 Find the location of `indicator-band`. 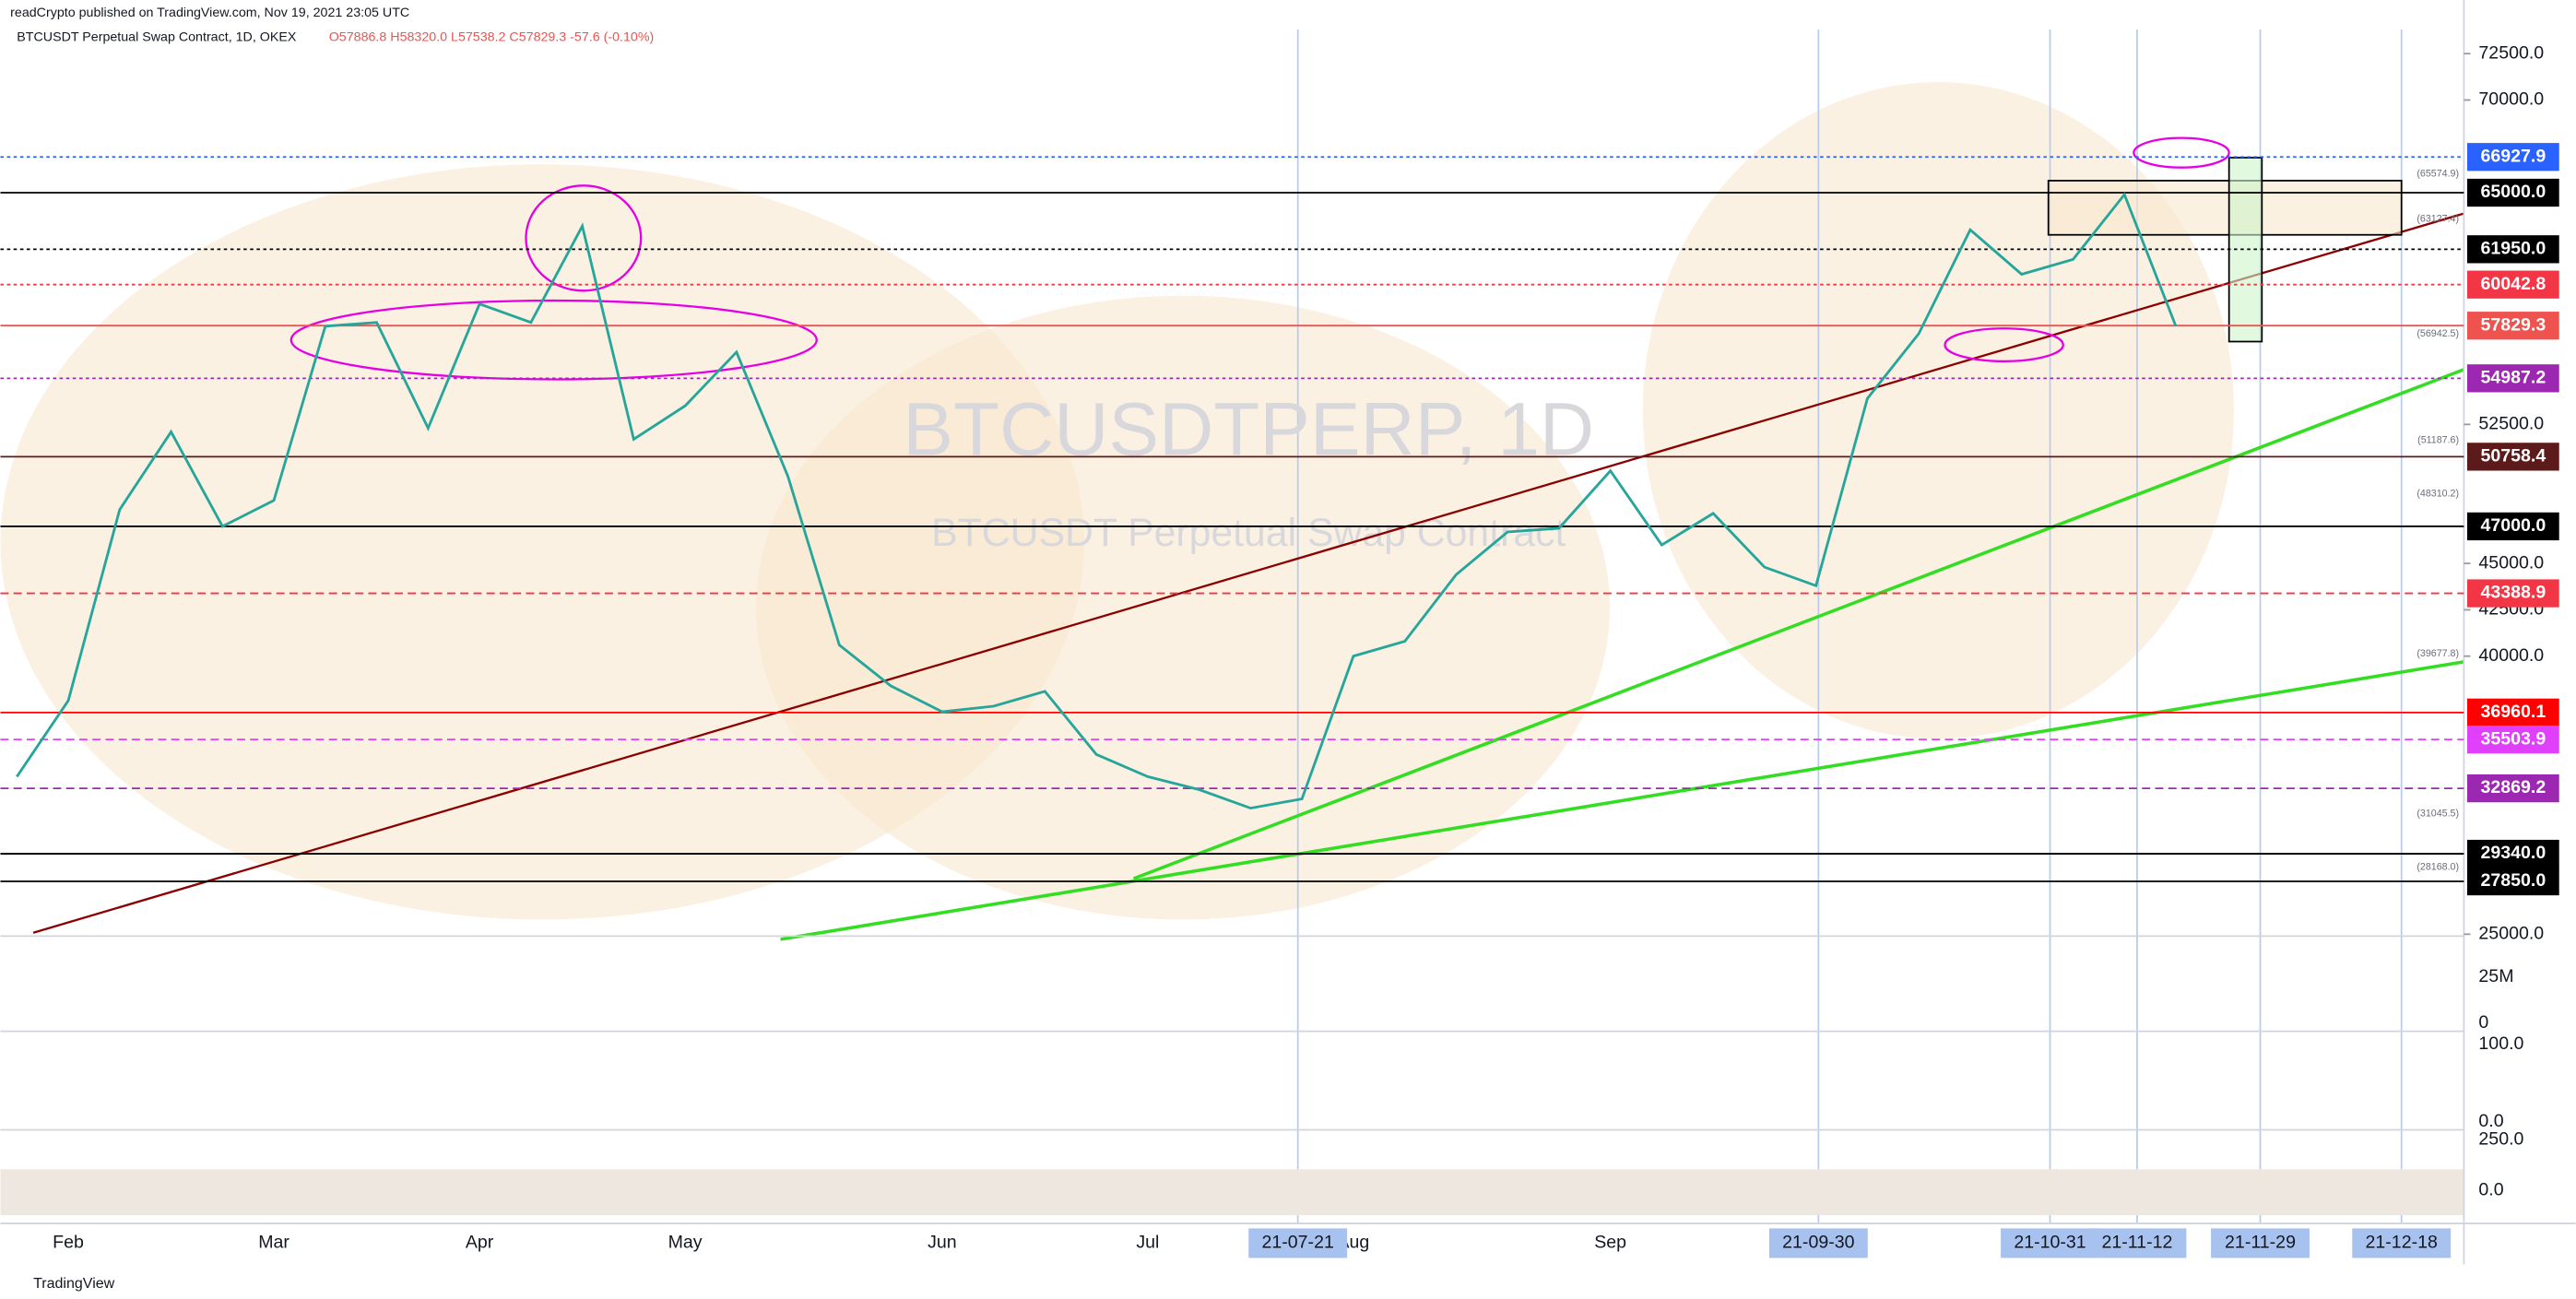

indicator-band is located at coordinates (1232, 1193).